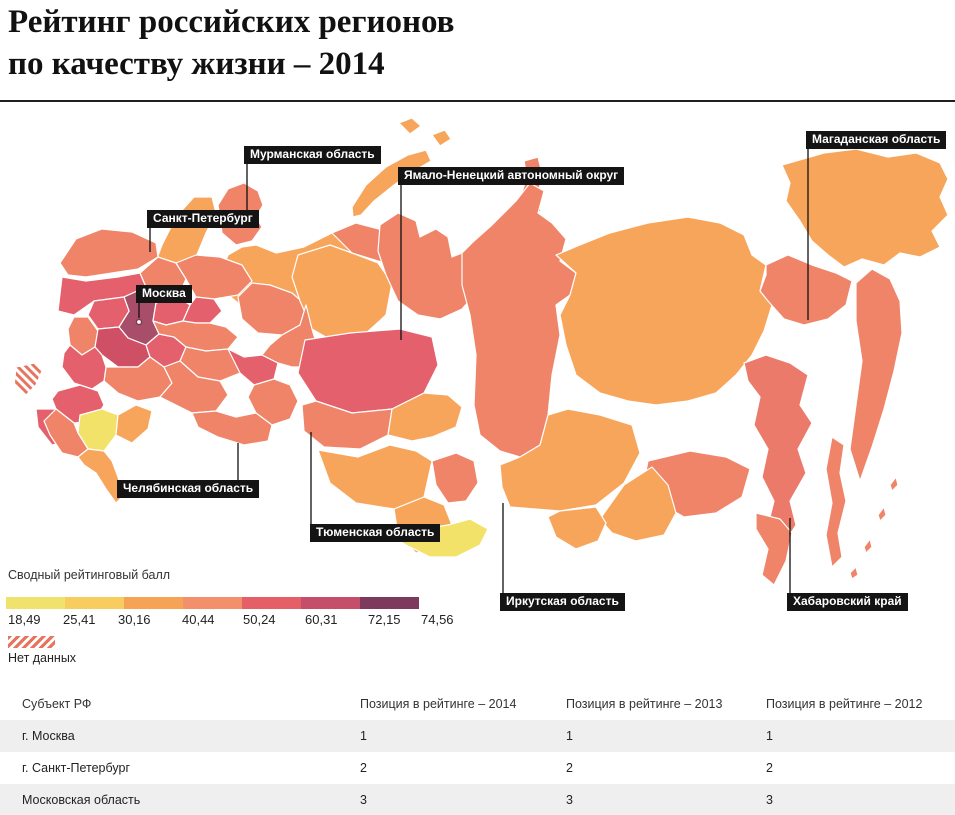 Image resolution: width=955 pixels, height=815 pixels. What do you see at coordinates (410, 126) in the screenshot?
I see `region-arctic-island-a` at bounding box center [410, 126].